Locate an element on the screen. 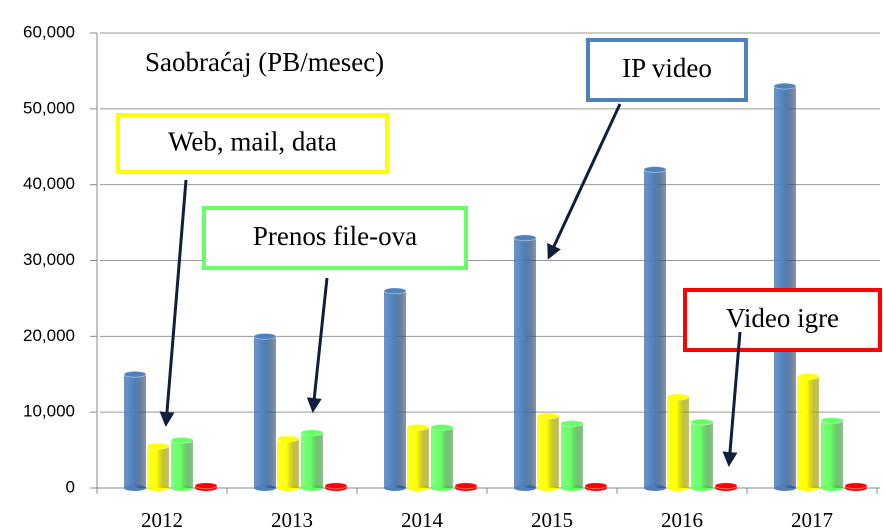 The image size is (884, 532). y-tick-label: 0 is located at coordinates (70, 486).